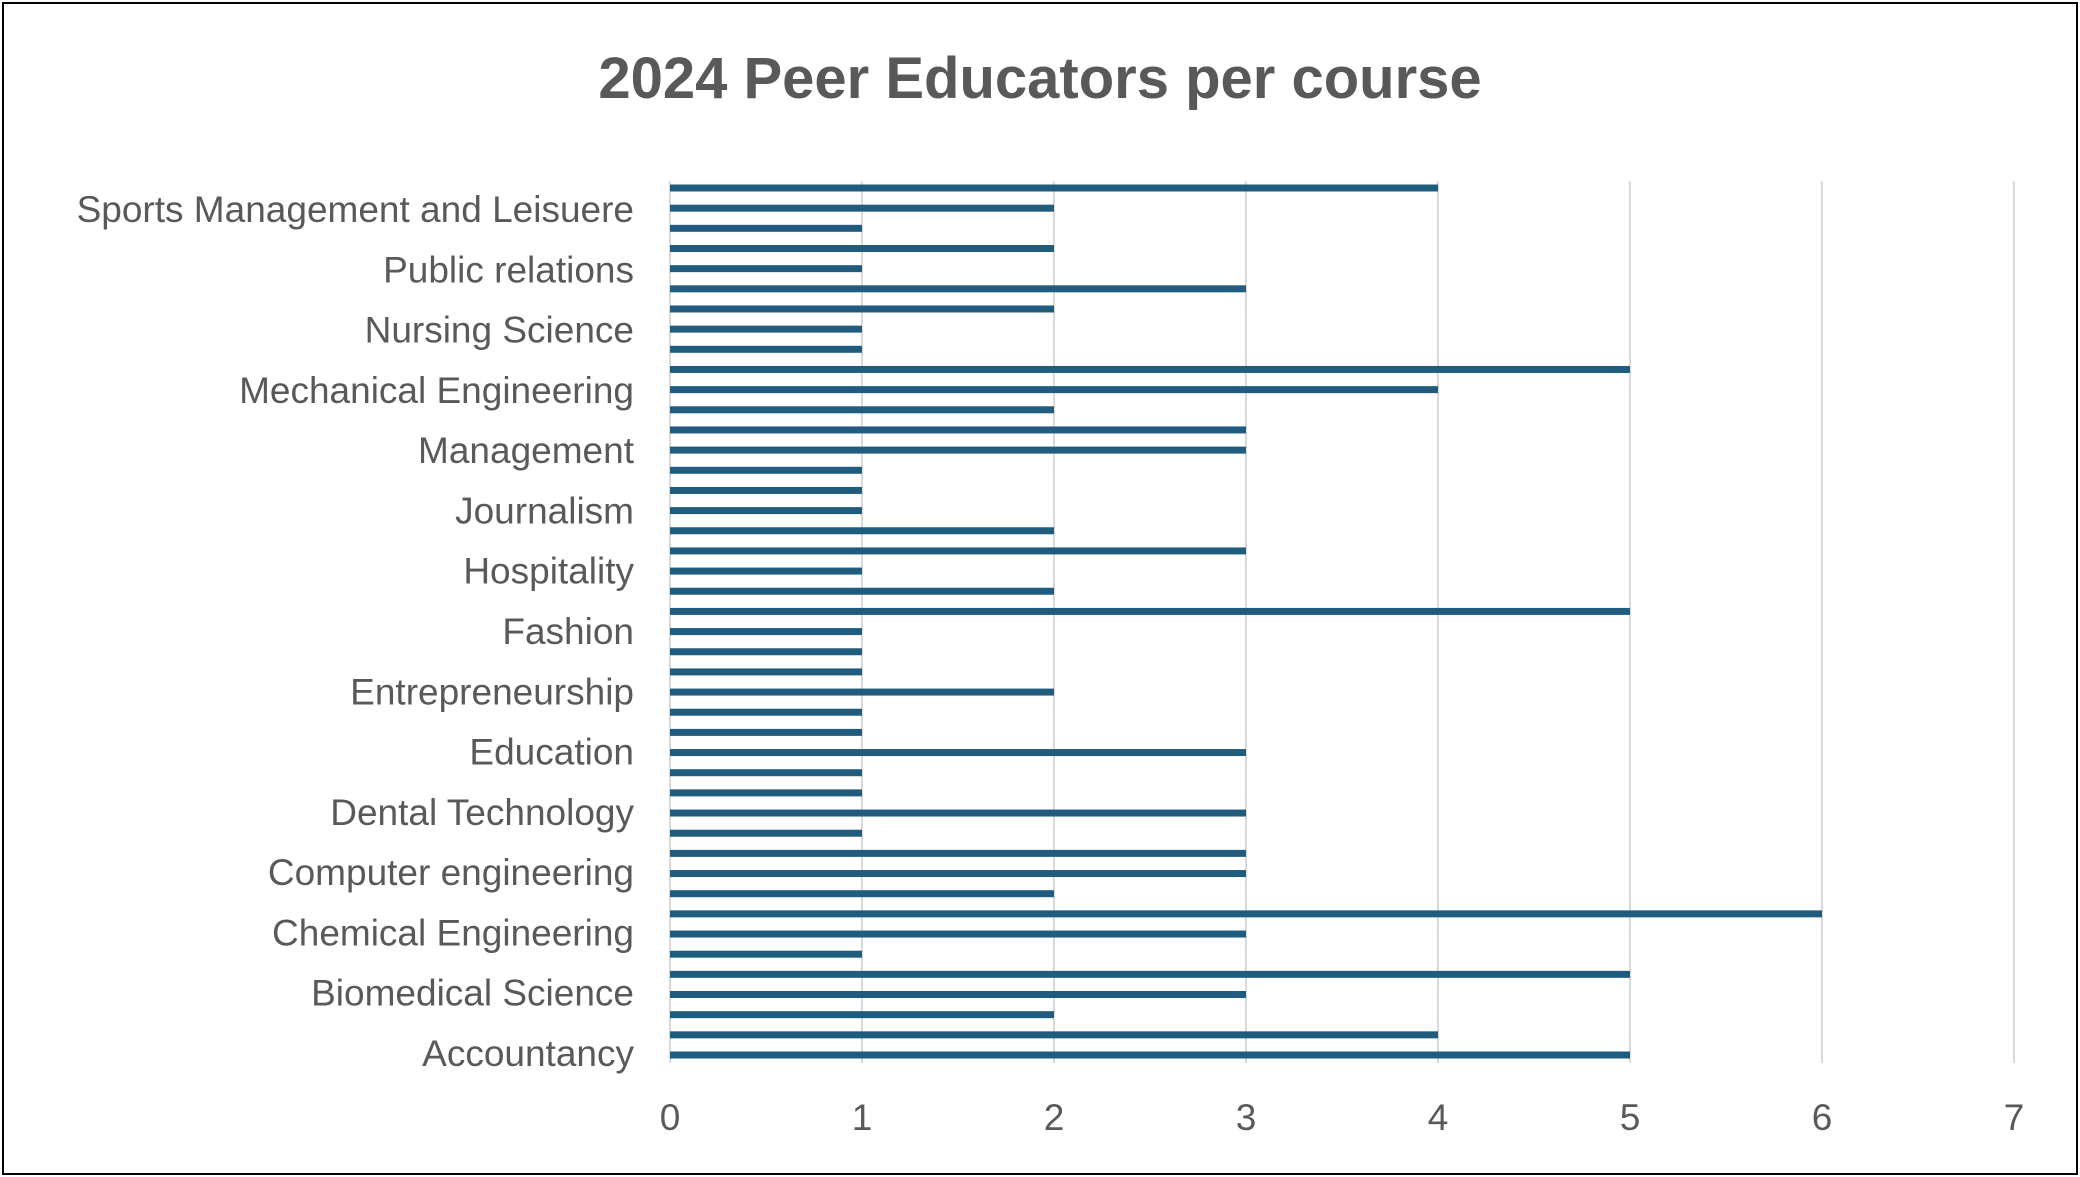 The image size is (2080, 1177). I want to click on category-label: Fashion, so click(568, 631).